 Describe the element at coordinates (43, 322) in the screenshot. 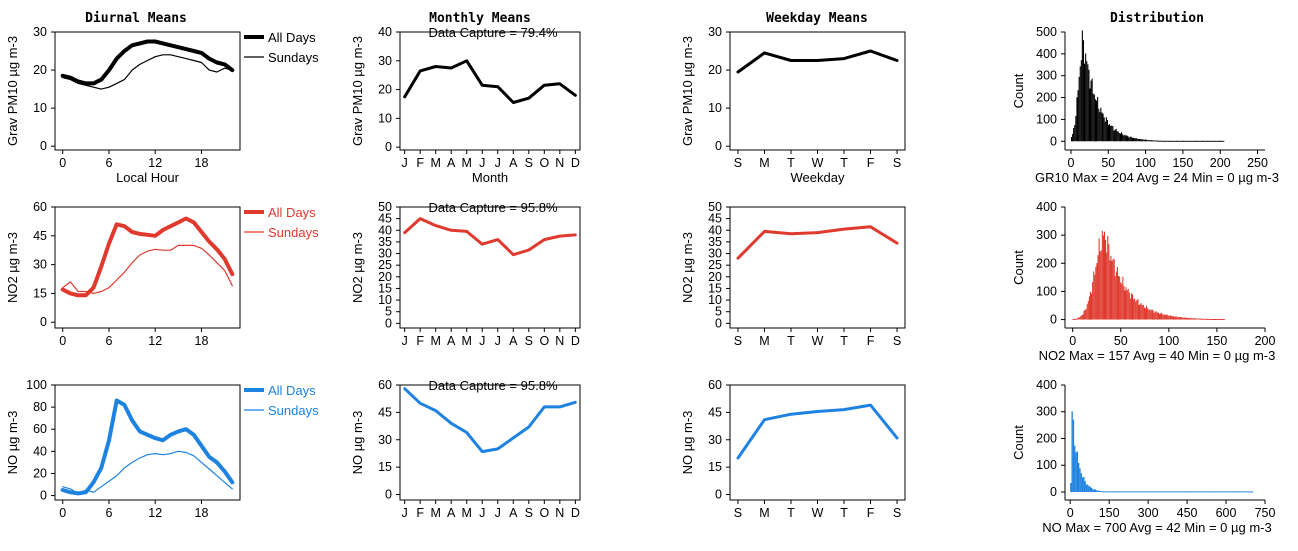

I see `y-tick-label: 0` at that location.